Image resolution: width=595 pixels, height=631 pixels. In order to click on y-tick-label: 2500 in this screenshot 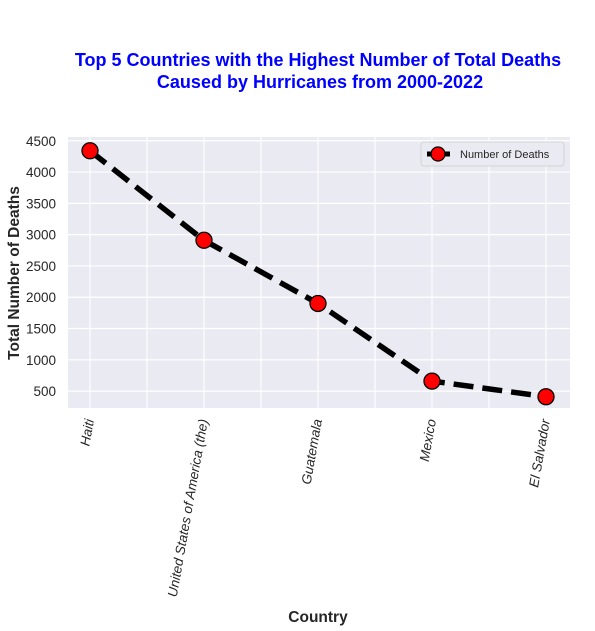, I will do `click(41, 266)`.